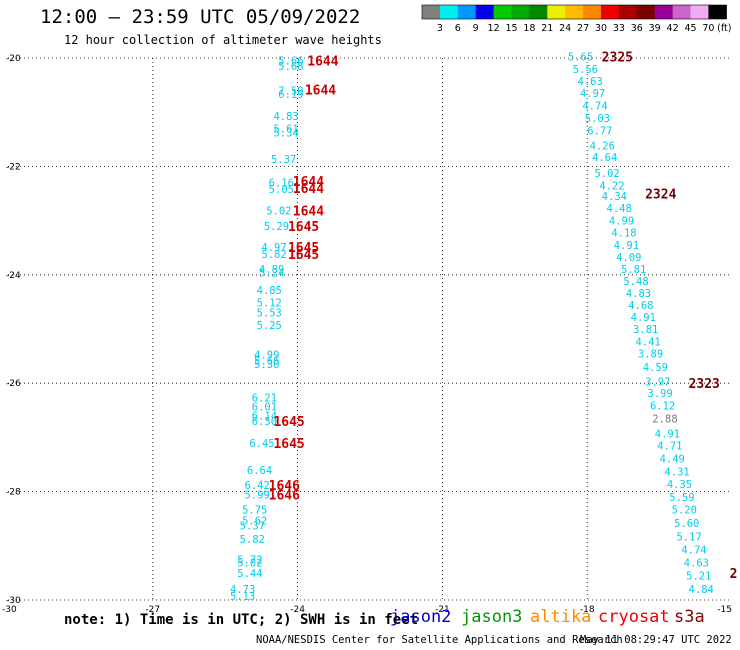  What do you see at coordinates (269, 326) in the screenshot?
I see `swh-label: 5.25` at bounding box center [269, 326].